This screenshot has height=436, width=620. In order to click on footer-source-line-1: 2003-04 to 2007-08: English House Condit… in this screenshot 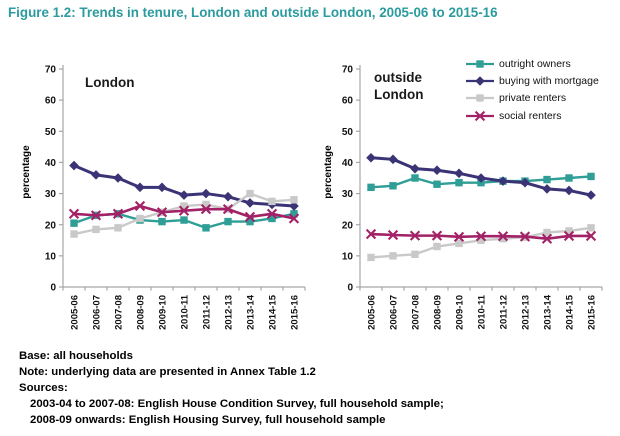, I will do `click(237, 404)`.